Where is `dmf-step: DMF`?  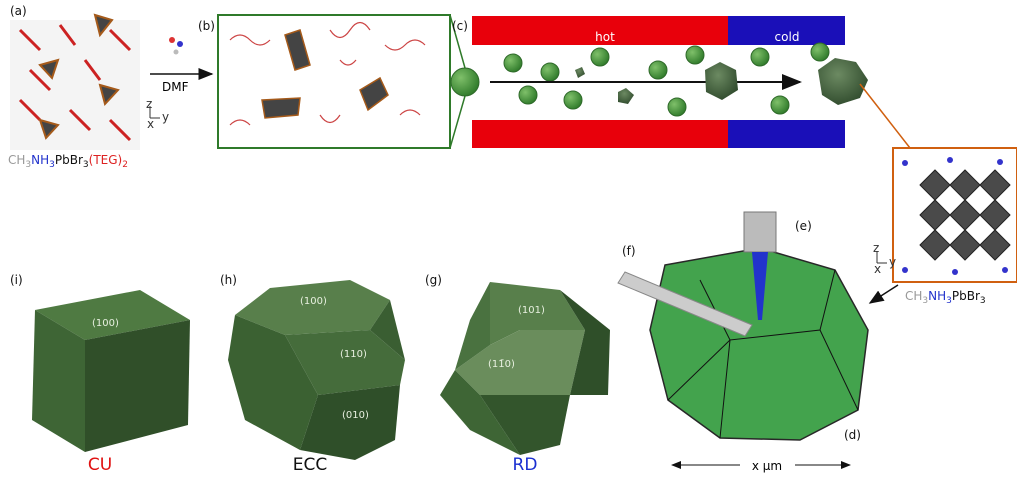
dmf-step: DMF is located at coordinates (182, 65).